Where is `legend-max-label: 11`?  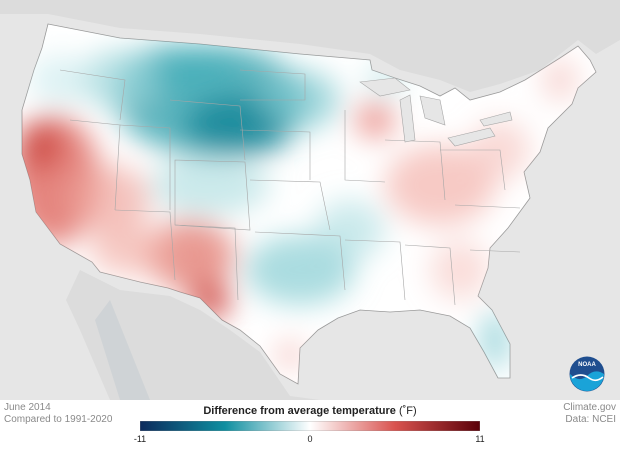 legend-max-label: 11 is located at coordinates (480, 439).